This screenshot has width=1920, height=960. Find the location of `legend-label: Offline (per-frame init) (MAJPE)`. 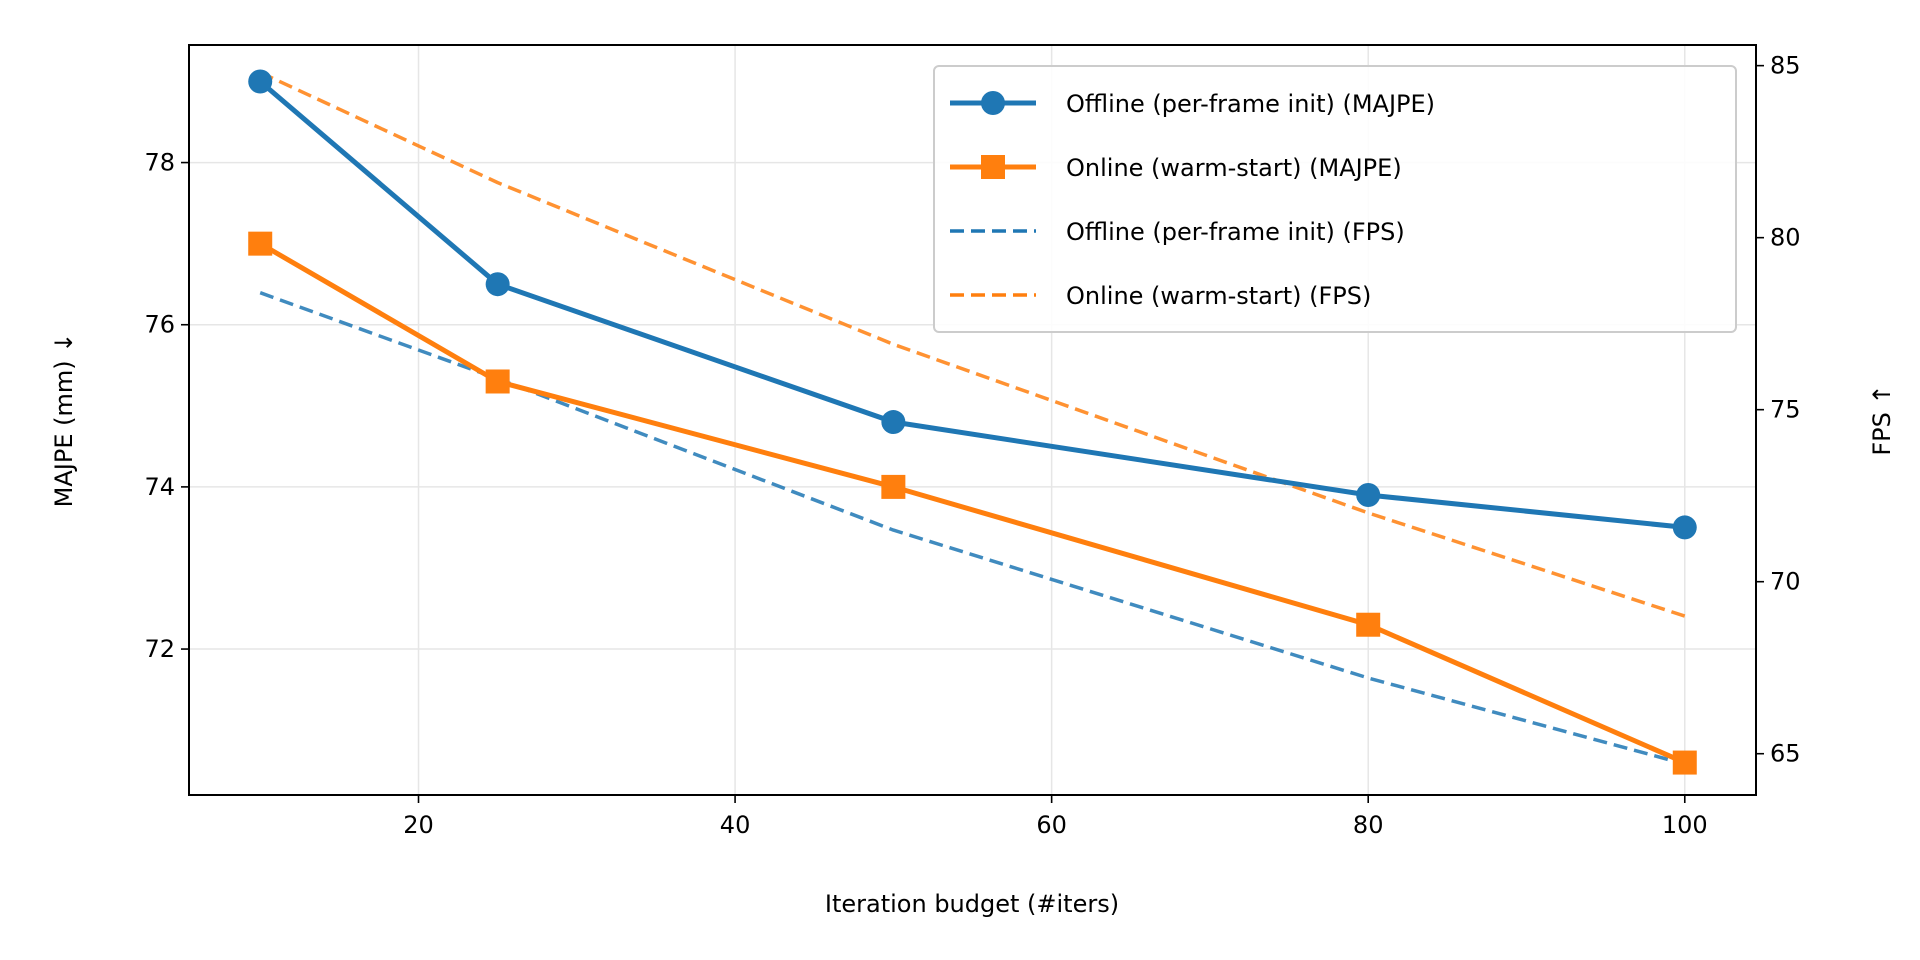

legend-label: Offline (per-frame init) (MAJPE) is located at coordinates (1250, 104).